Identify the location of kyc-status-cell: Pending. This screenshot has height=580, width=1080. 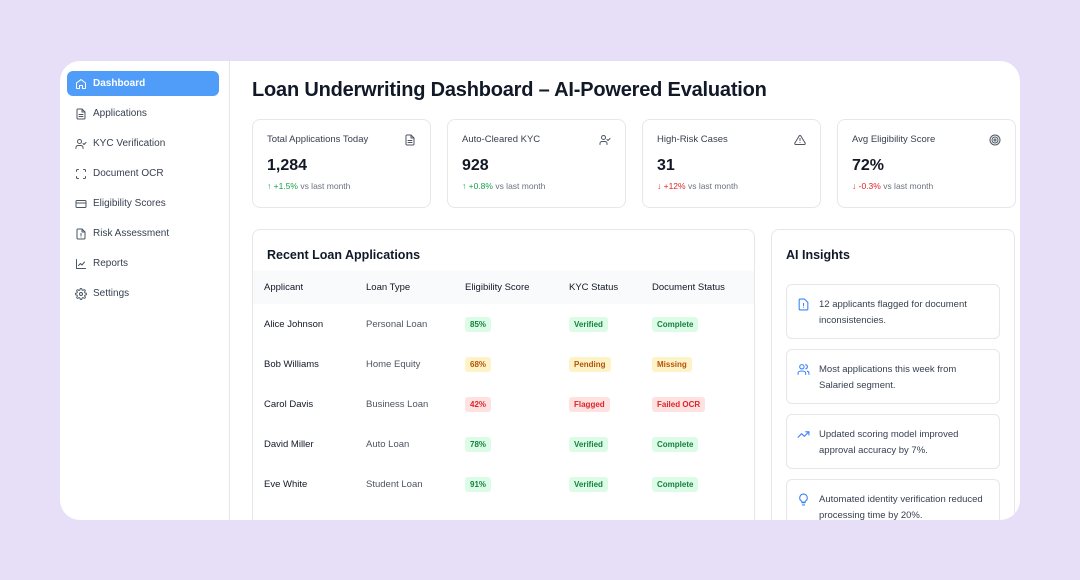
(599, 364).